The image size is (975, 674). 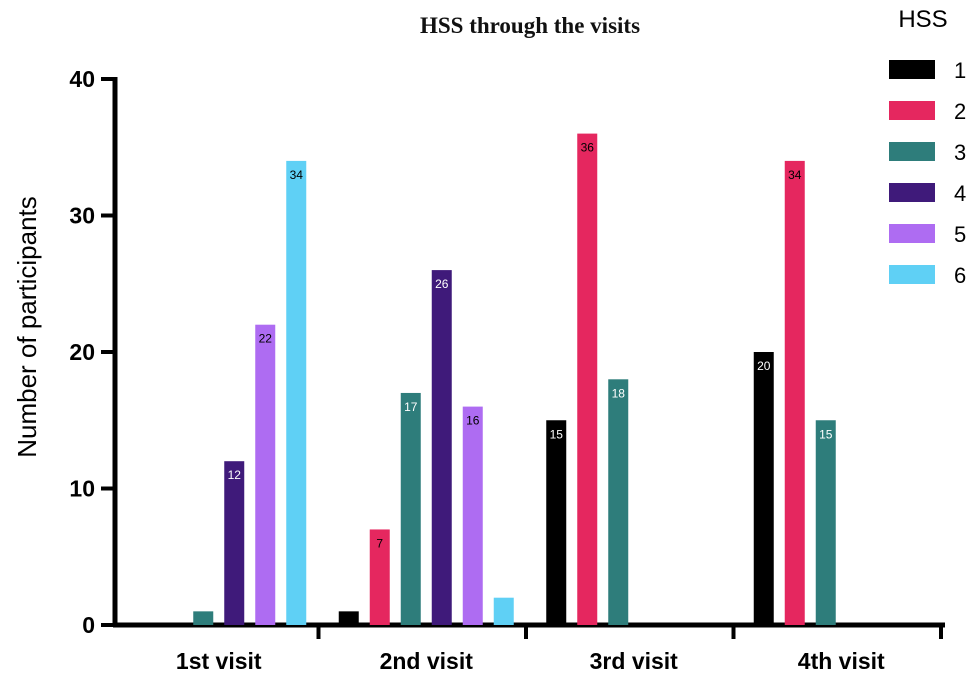 What do you see at coordinates (841, 661) in the screenshot?
I see `x-category-label: 4th visit` at bounding box center [841, 661].